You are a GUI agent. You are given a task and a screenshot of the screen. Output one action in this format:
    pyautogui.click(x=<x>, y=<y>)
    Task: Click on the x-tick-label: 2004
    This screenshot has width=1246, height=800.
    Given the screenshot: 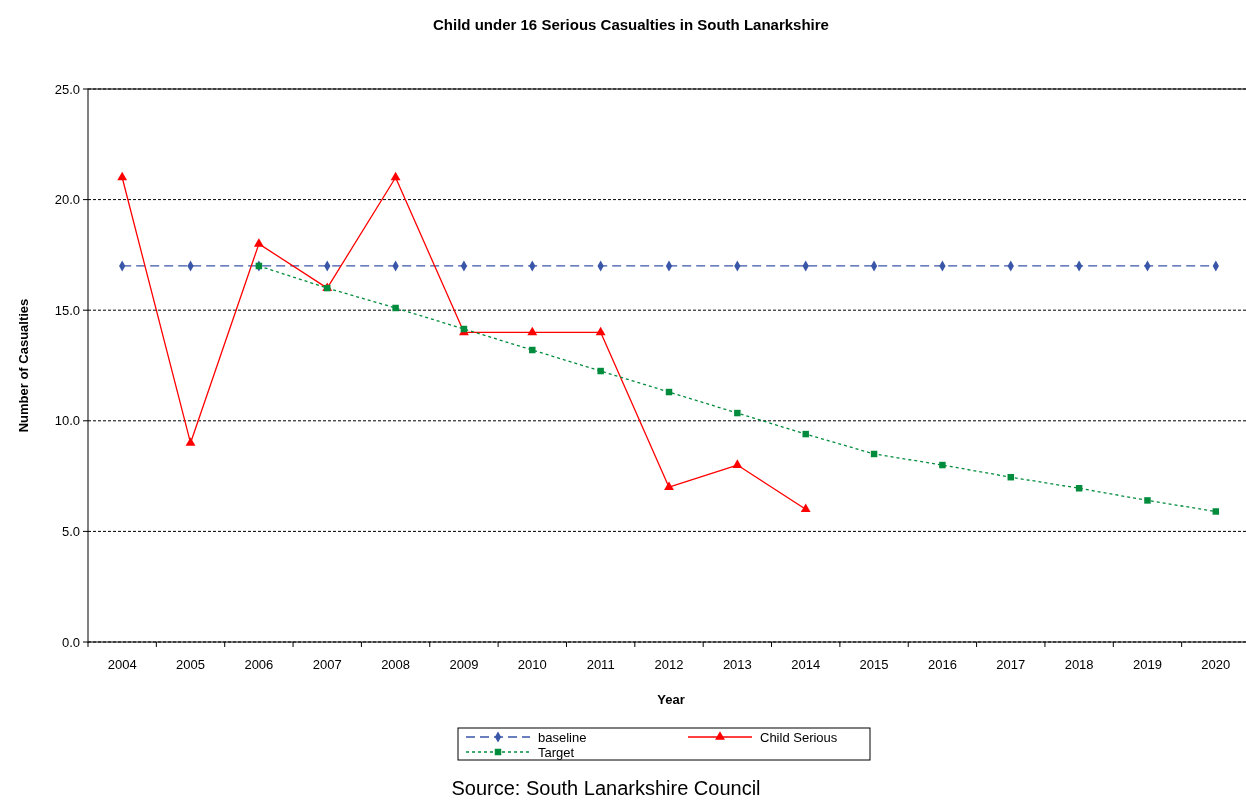 What is the action you would take?
    pyautogui.click(x=122, y=664)
    